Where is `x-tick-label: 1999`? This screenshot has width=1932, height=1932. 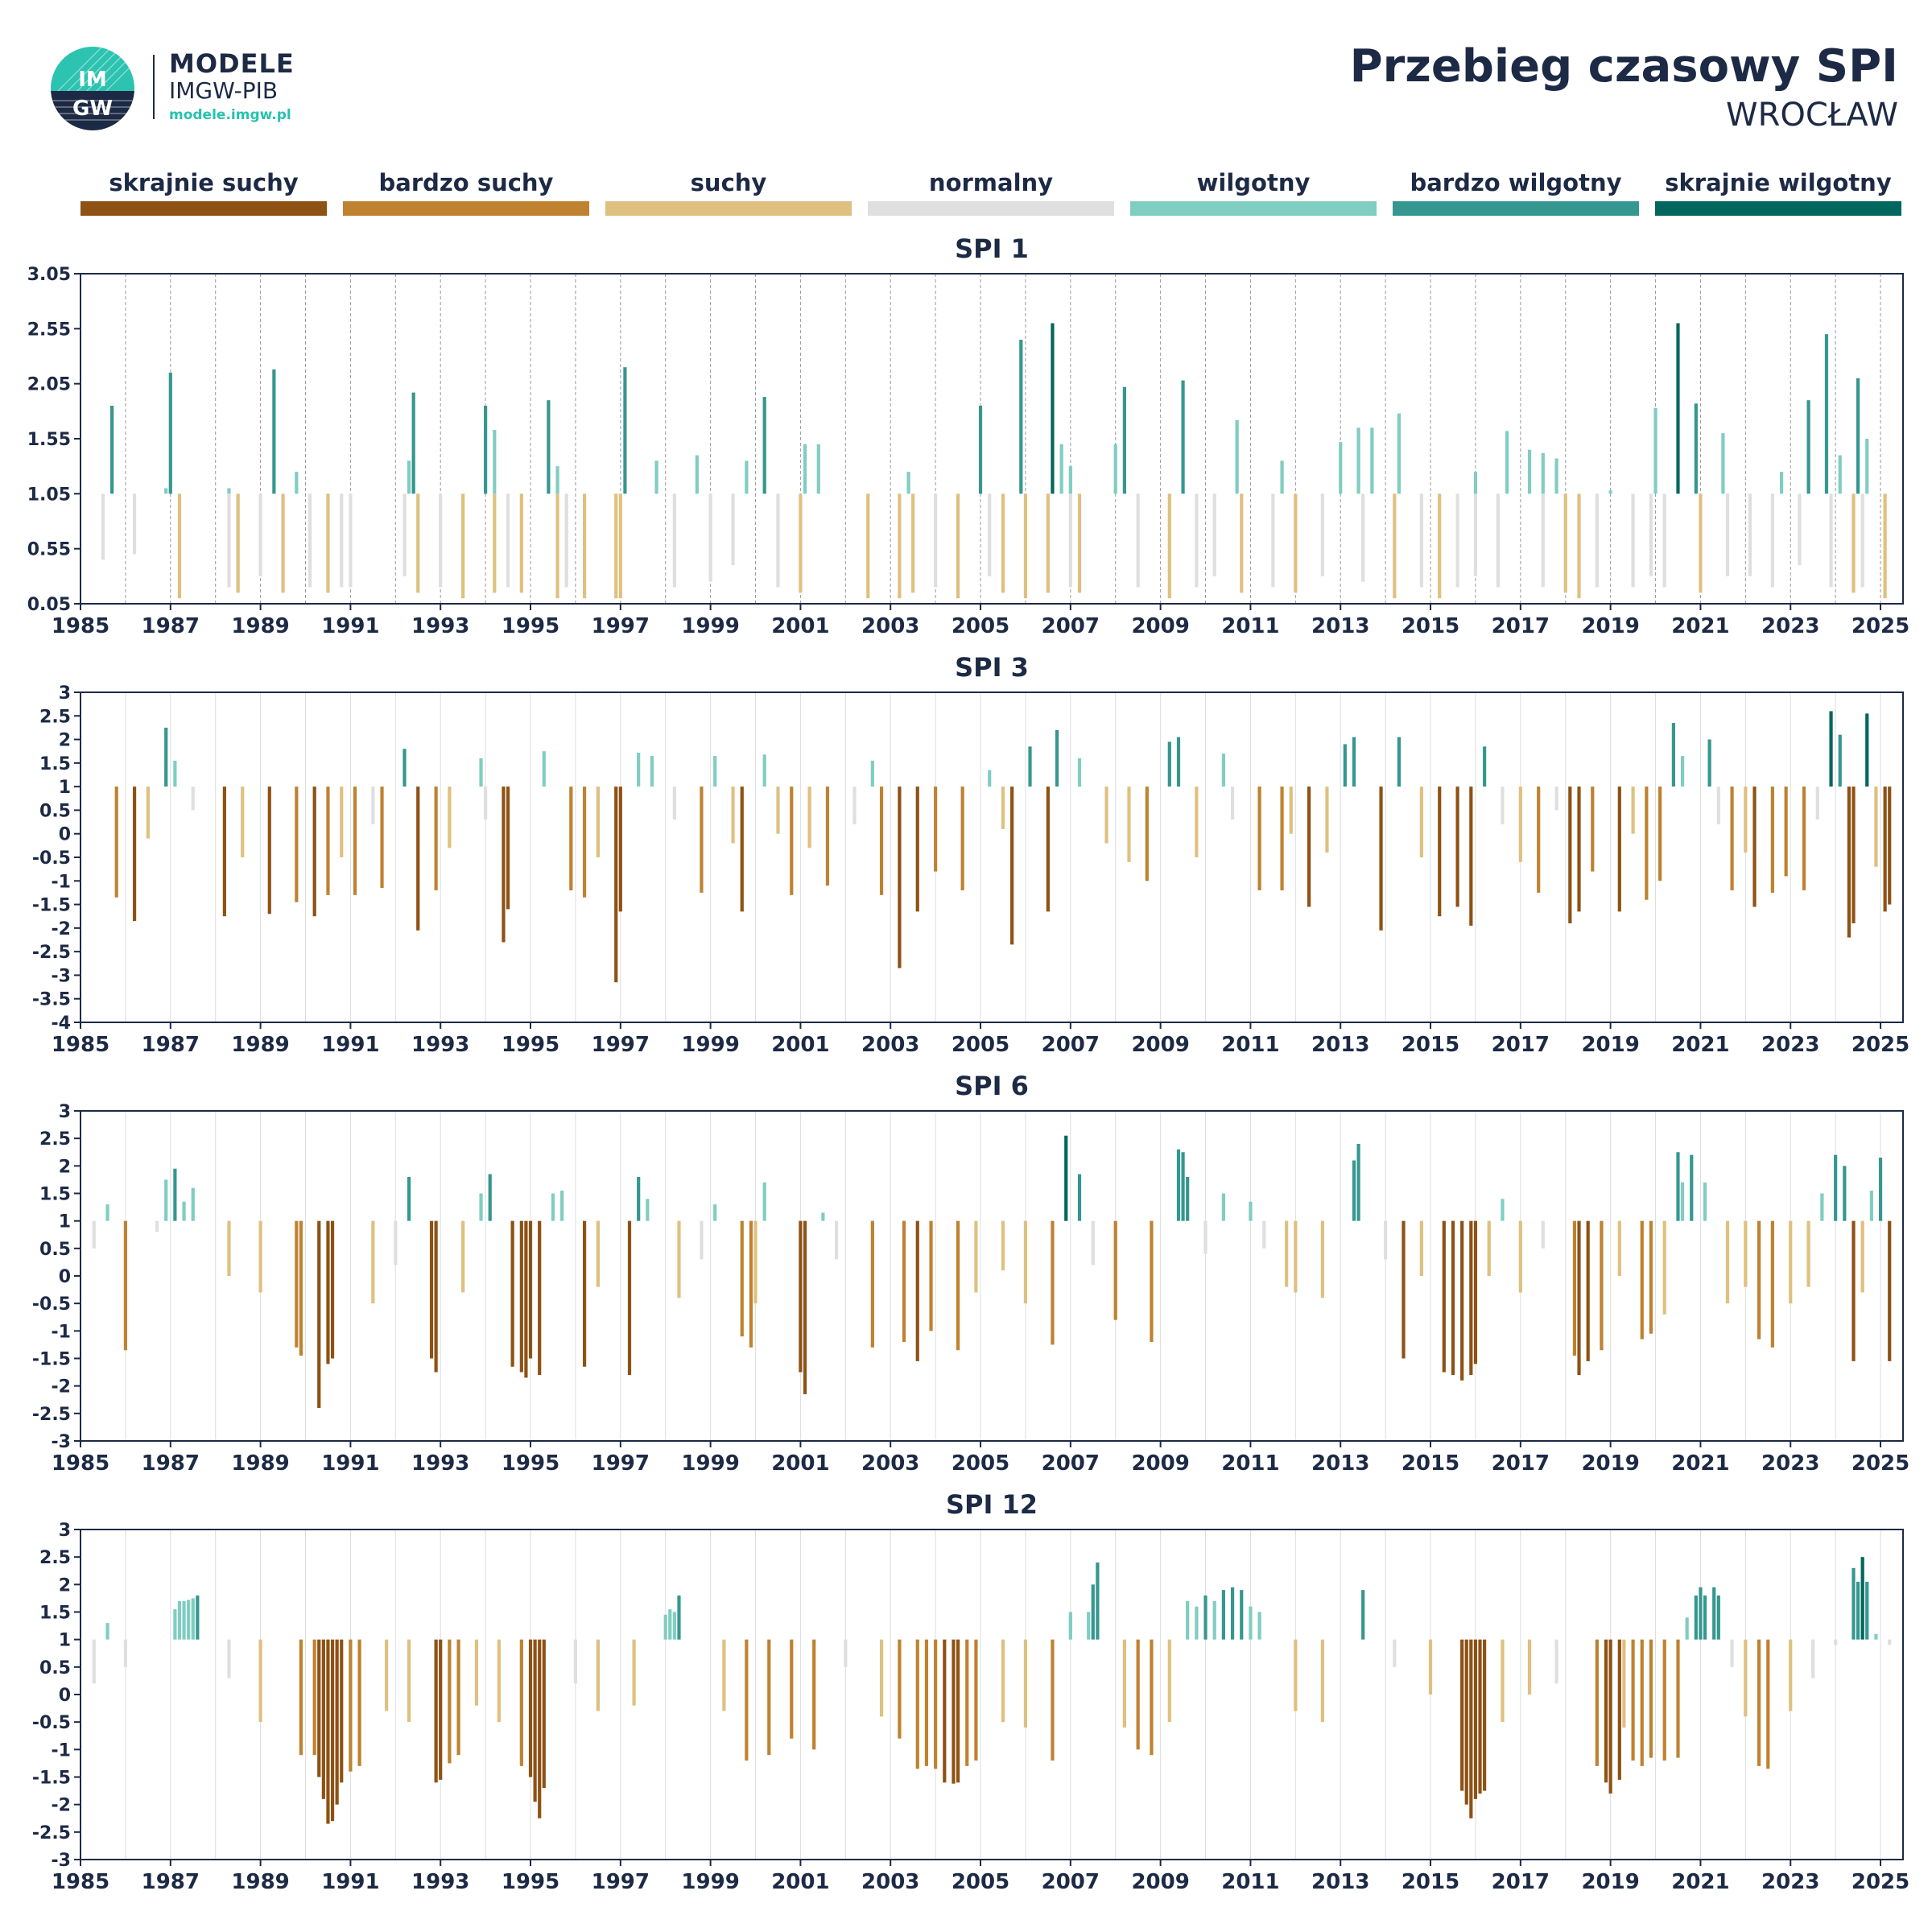 x-tick-label: 1999 is located at coordinates (710, 1882).